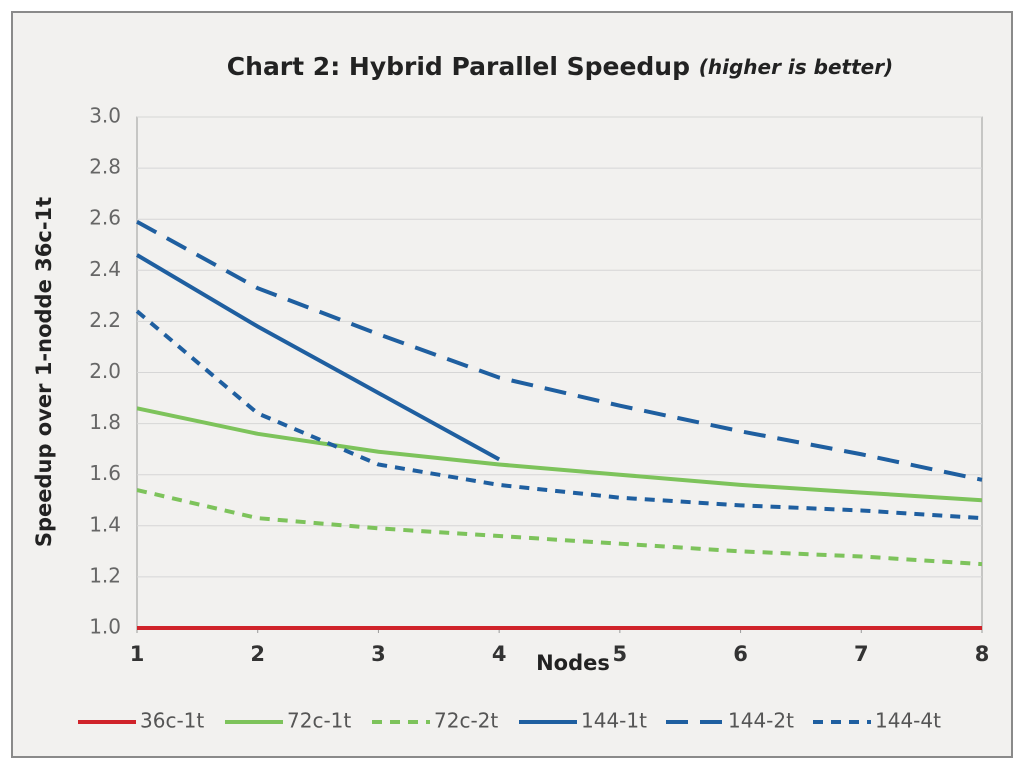  I want to click on x-tick-label: 8, so click(982, 654).